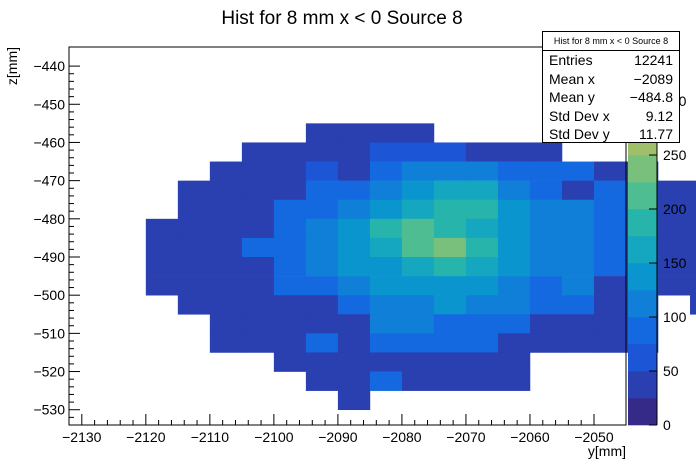 The image size is (696, 472). Describe the element at coordinates (49, 295) in the screenshot. I see `y-tick-label: −500` at that location.